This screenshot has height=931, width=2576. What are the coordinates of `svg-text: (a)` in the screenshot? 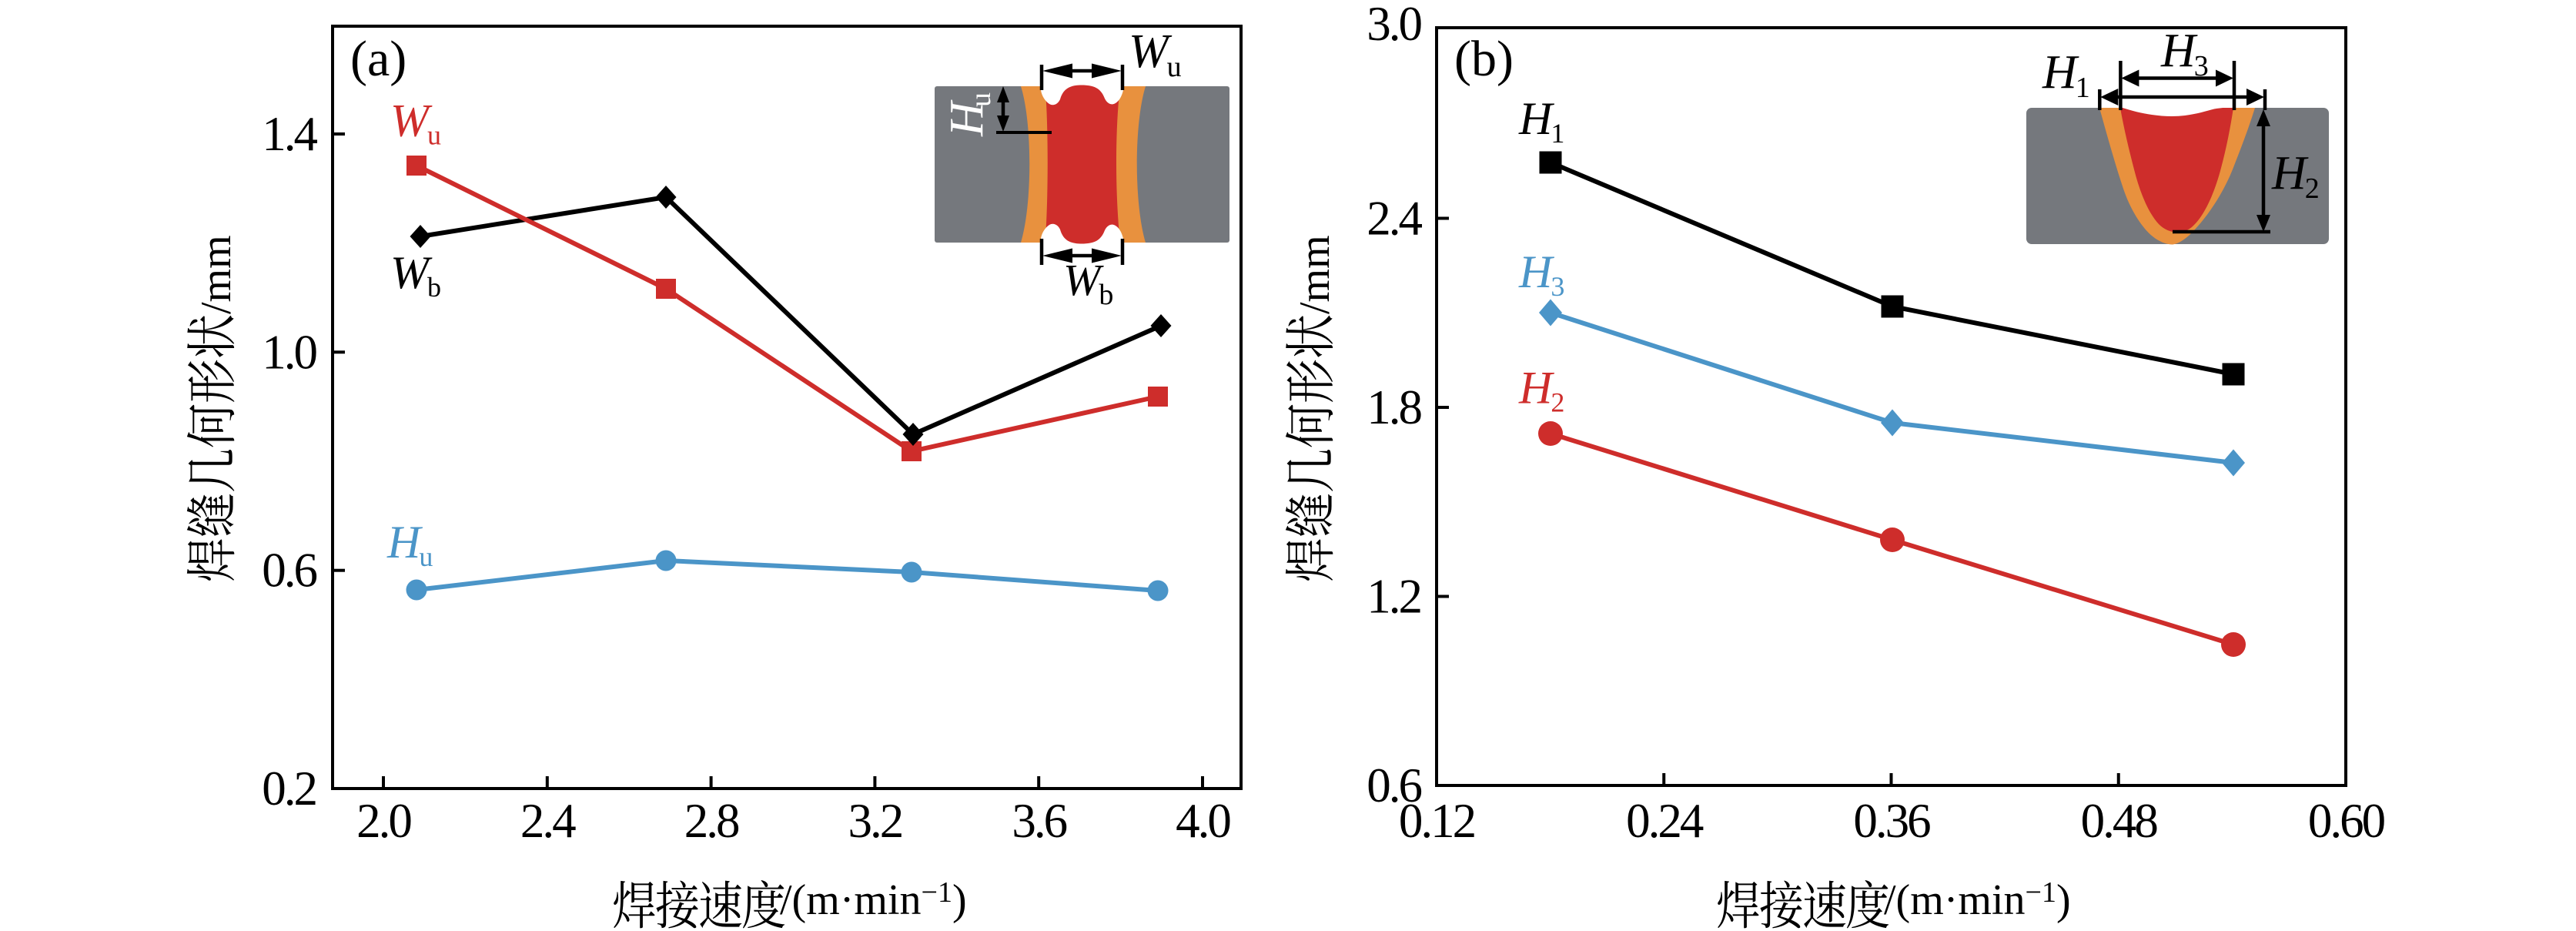 It's located at (378, 59).